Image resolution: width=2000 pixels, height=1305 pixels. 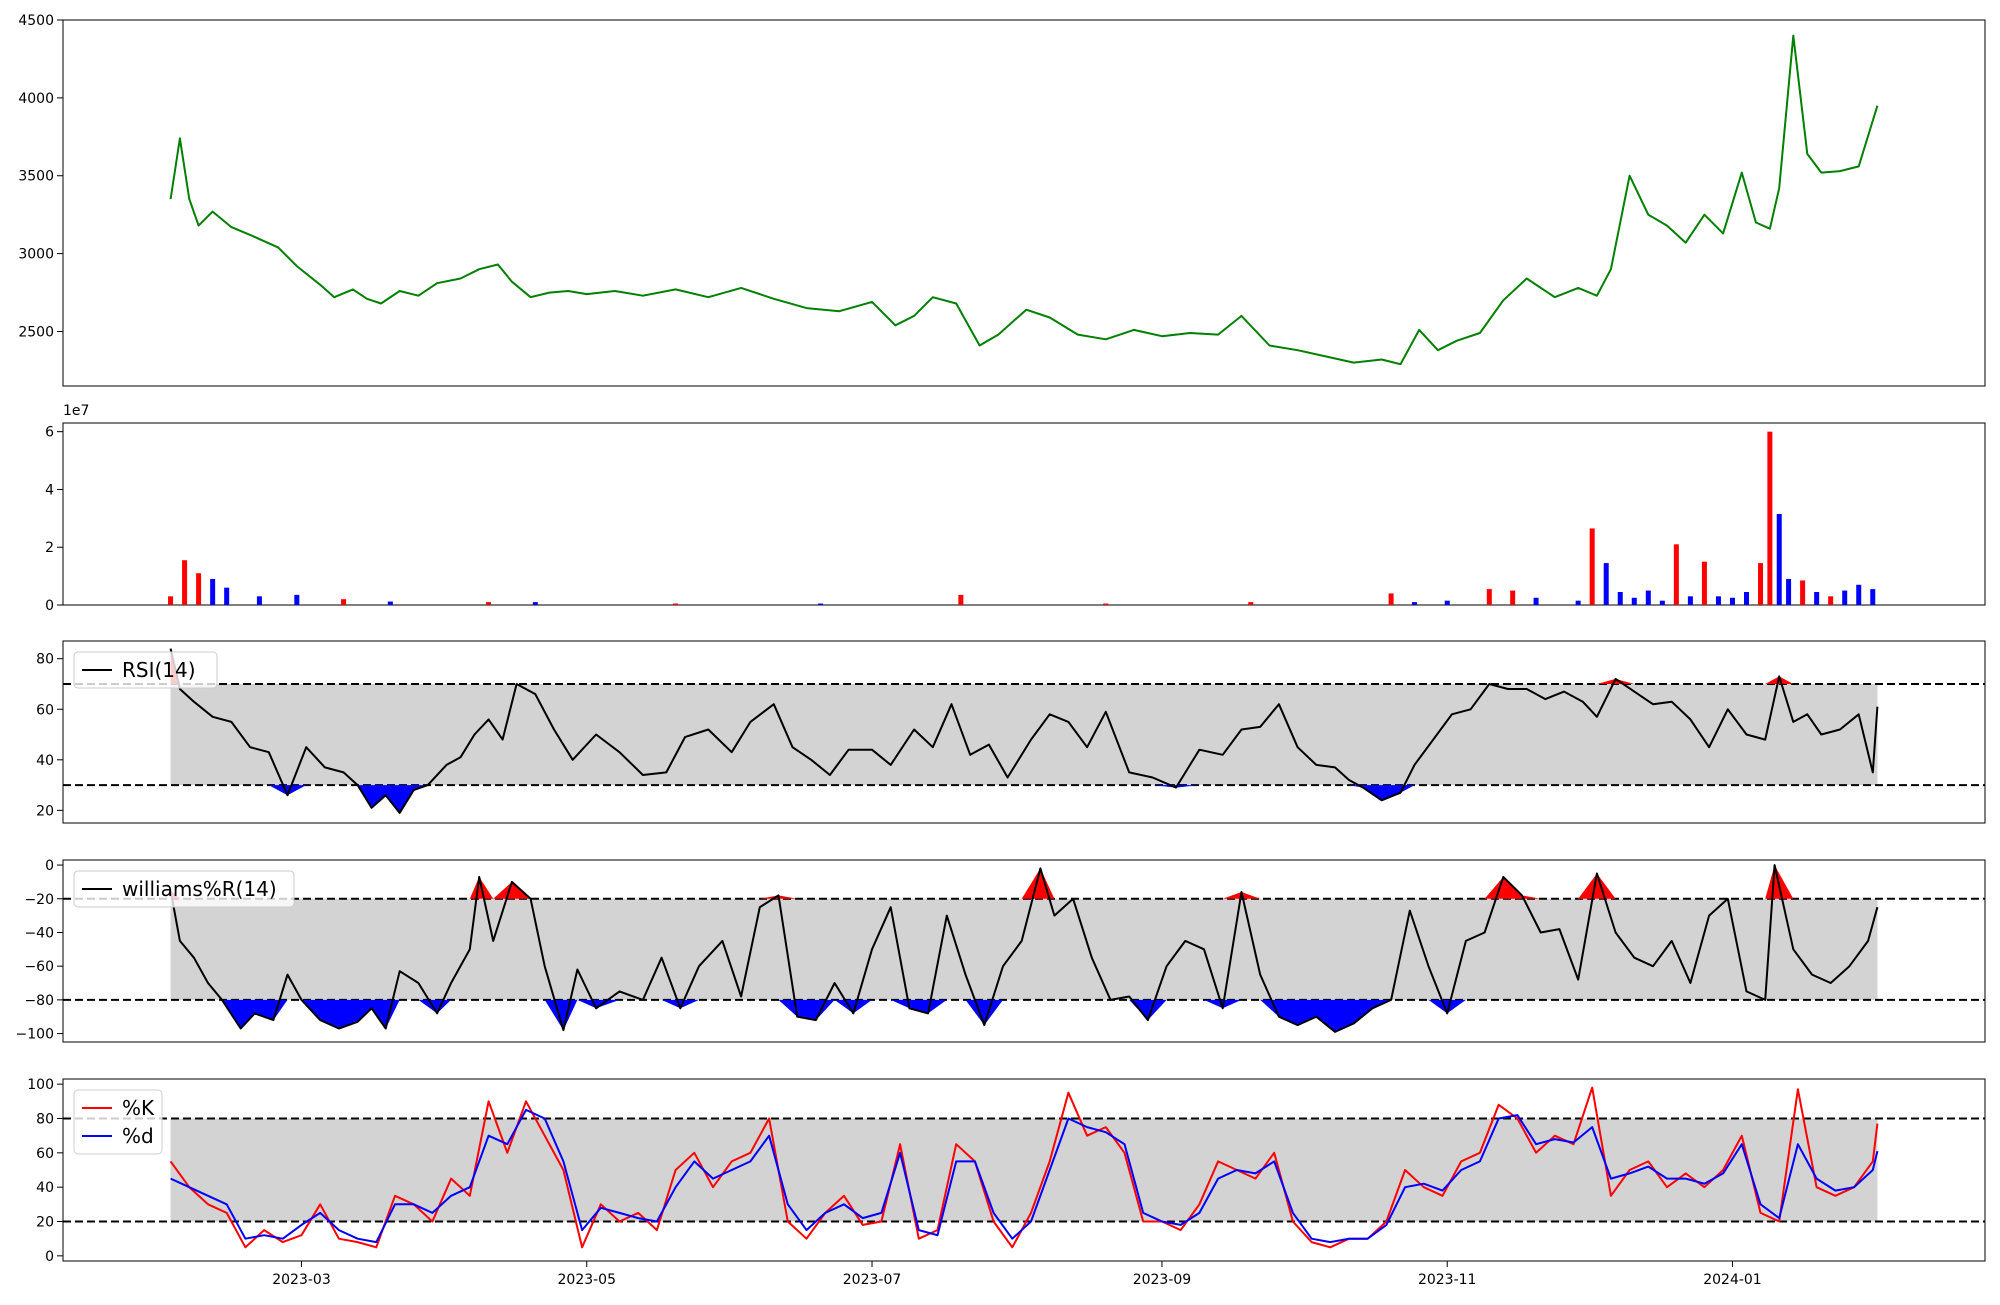 I want to click on y-tick-label: −40, so click(x=39, y=933).